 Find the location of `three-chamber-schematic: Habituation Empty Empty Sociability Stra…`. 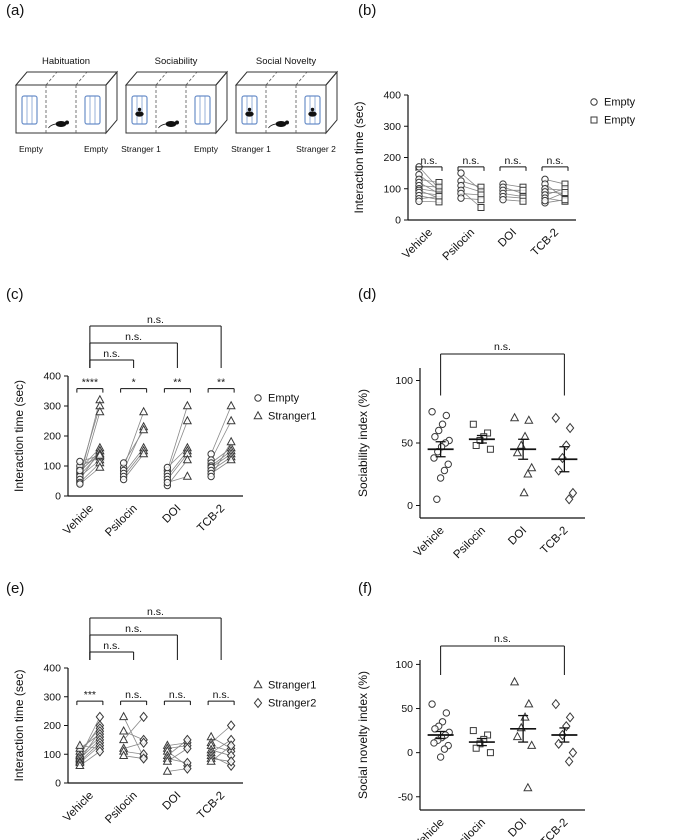

three-chamber-schematic: Habituation Empty Empty Sociability Stra… is located at coordinates (176, 105).